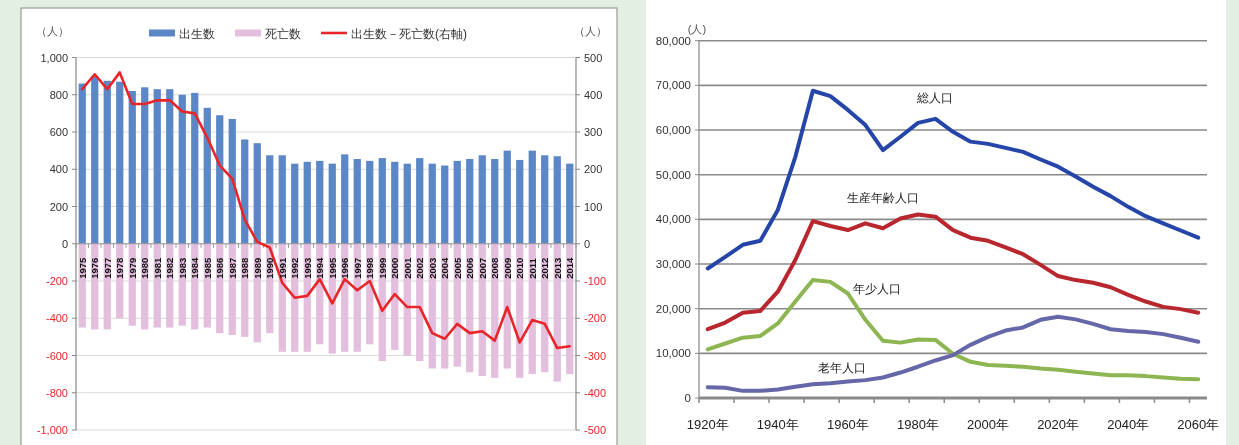  Describe the element at coordinates (282, 267) in the screenshot. I see `x-tick-label: 1991` at that location.